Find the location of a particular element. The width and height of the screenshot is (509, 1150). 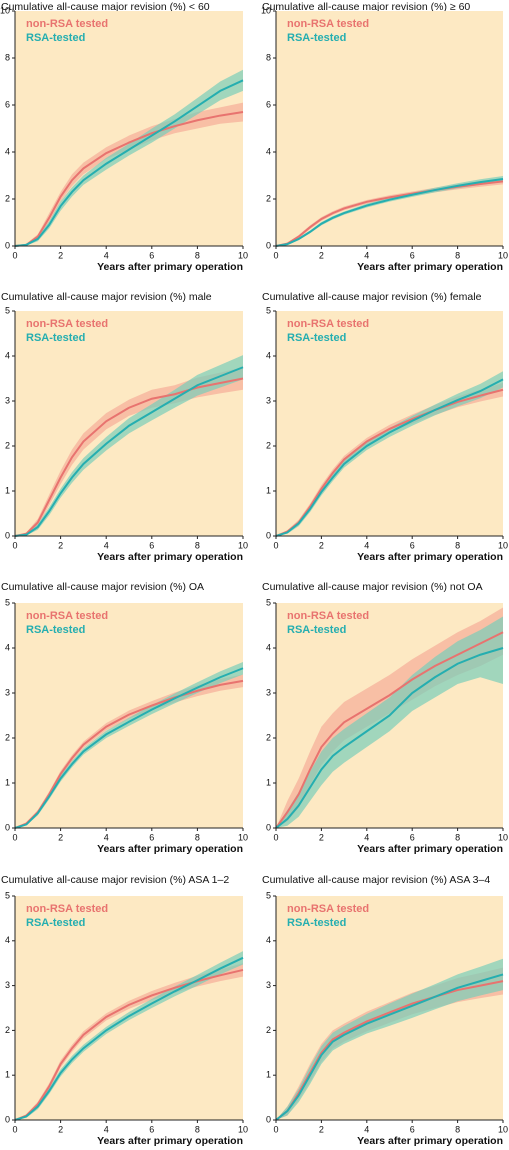

y-tick-label: 10 is located at coordinates (266, 10).